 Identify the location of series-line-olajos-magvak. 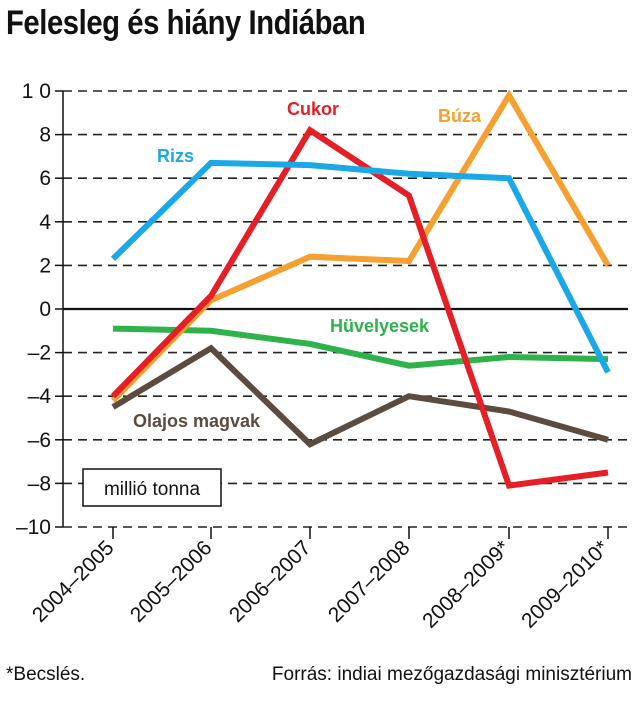
(360, 396).